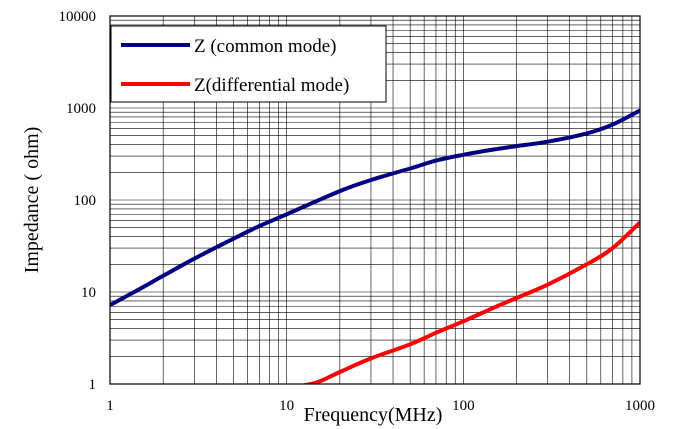 The image size is (679, 429). What do you see at coordinates (110, 406) in the screenshot?
I see `x-tick-label: 1` at bounding box center [110, 406].